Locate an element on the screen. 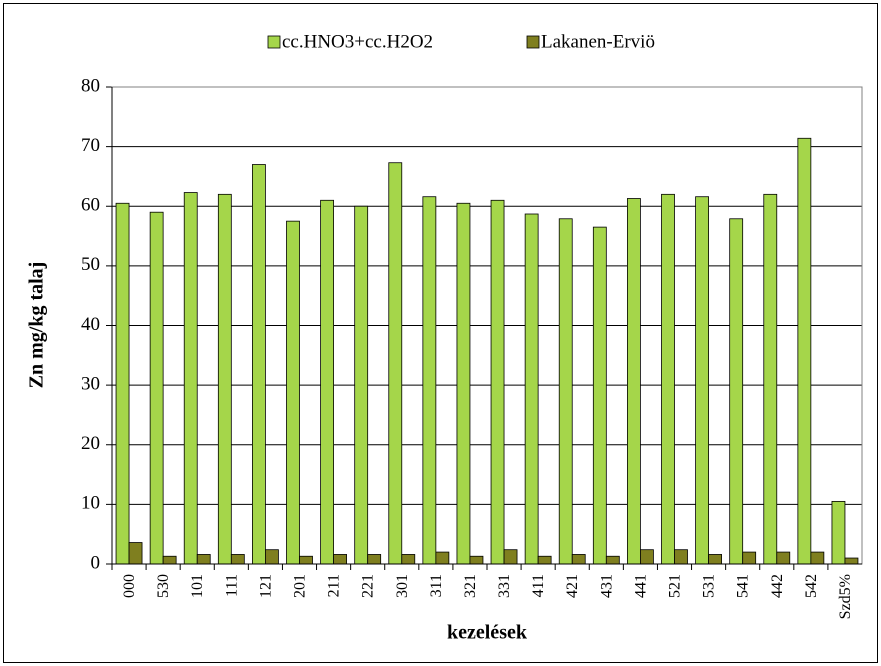  x-tick-label: 431 is located at coordinates (606, 586).